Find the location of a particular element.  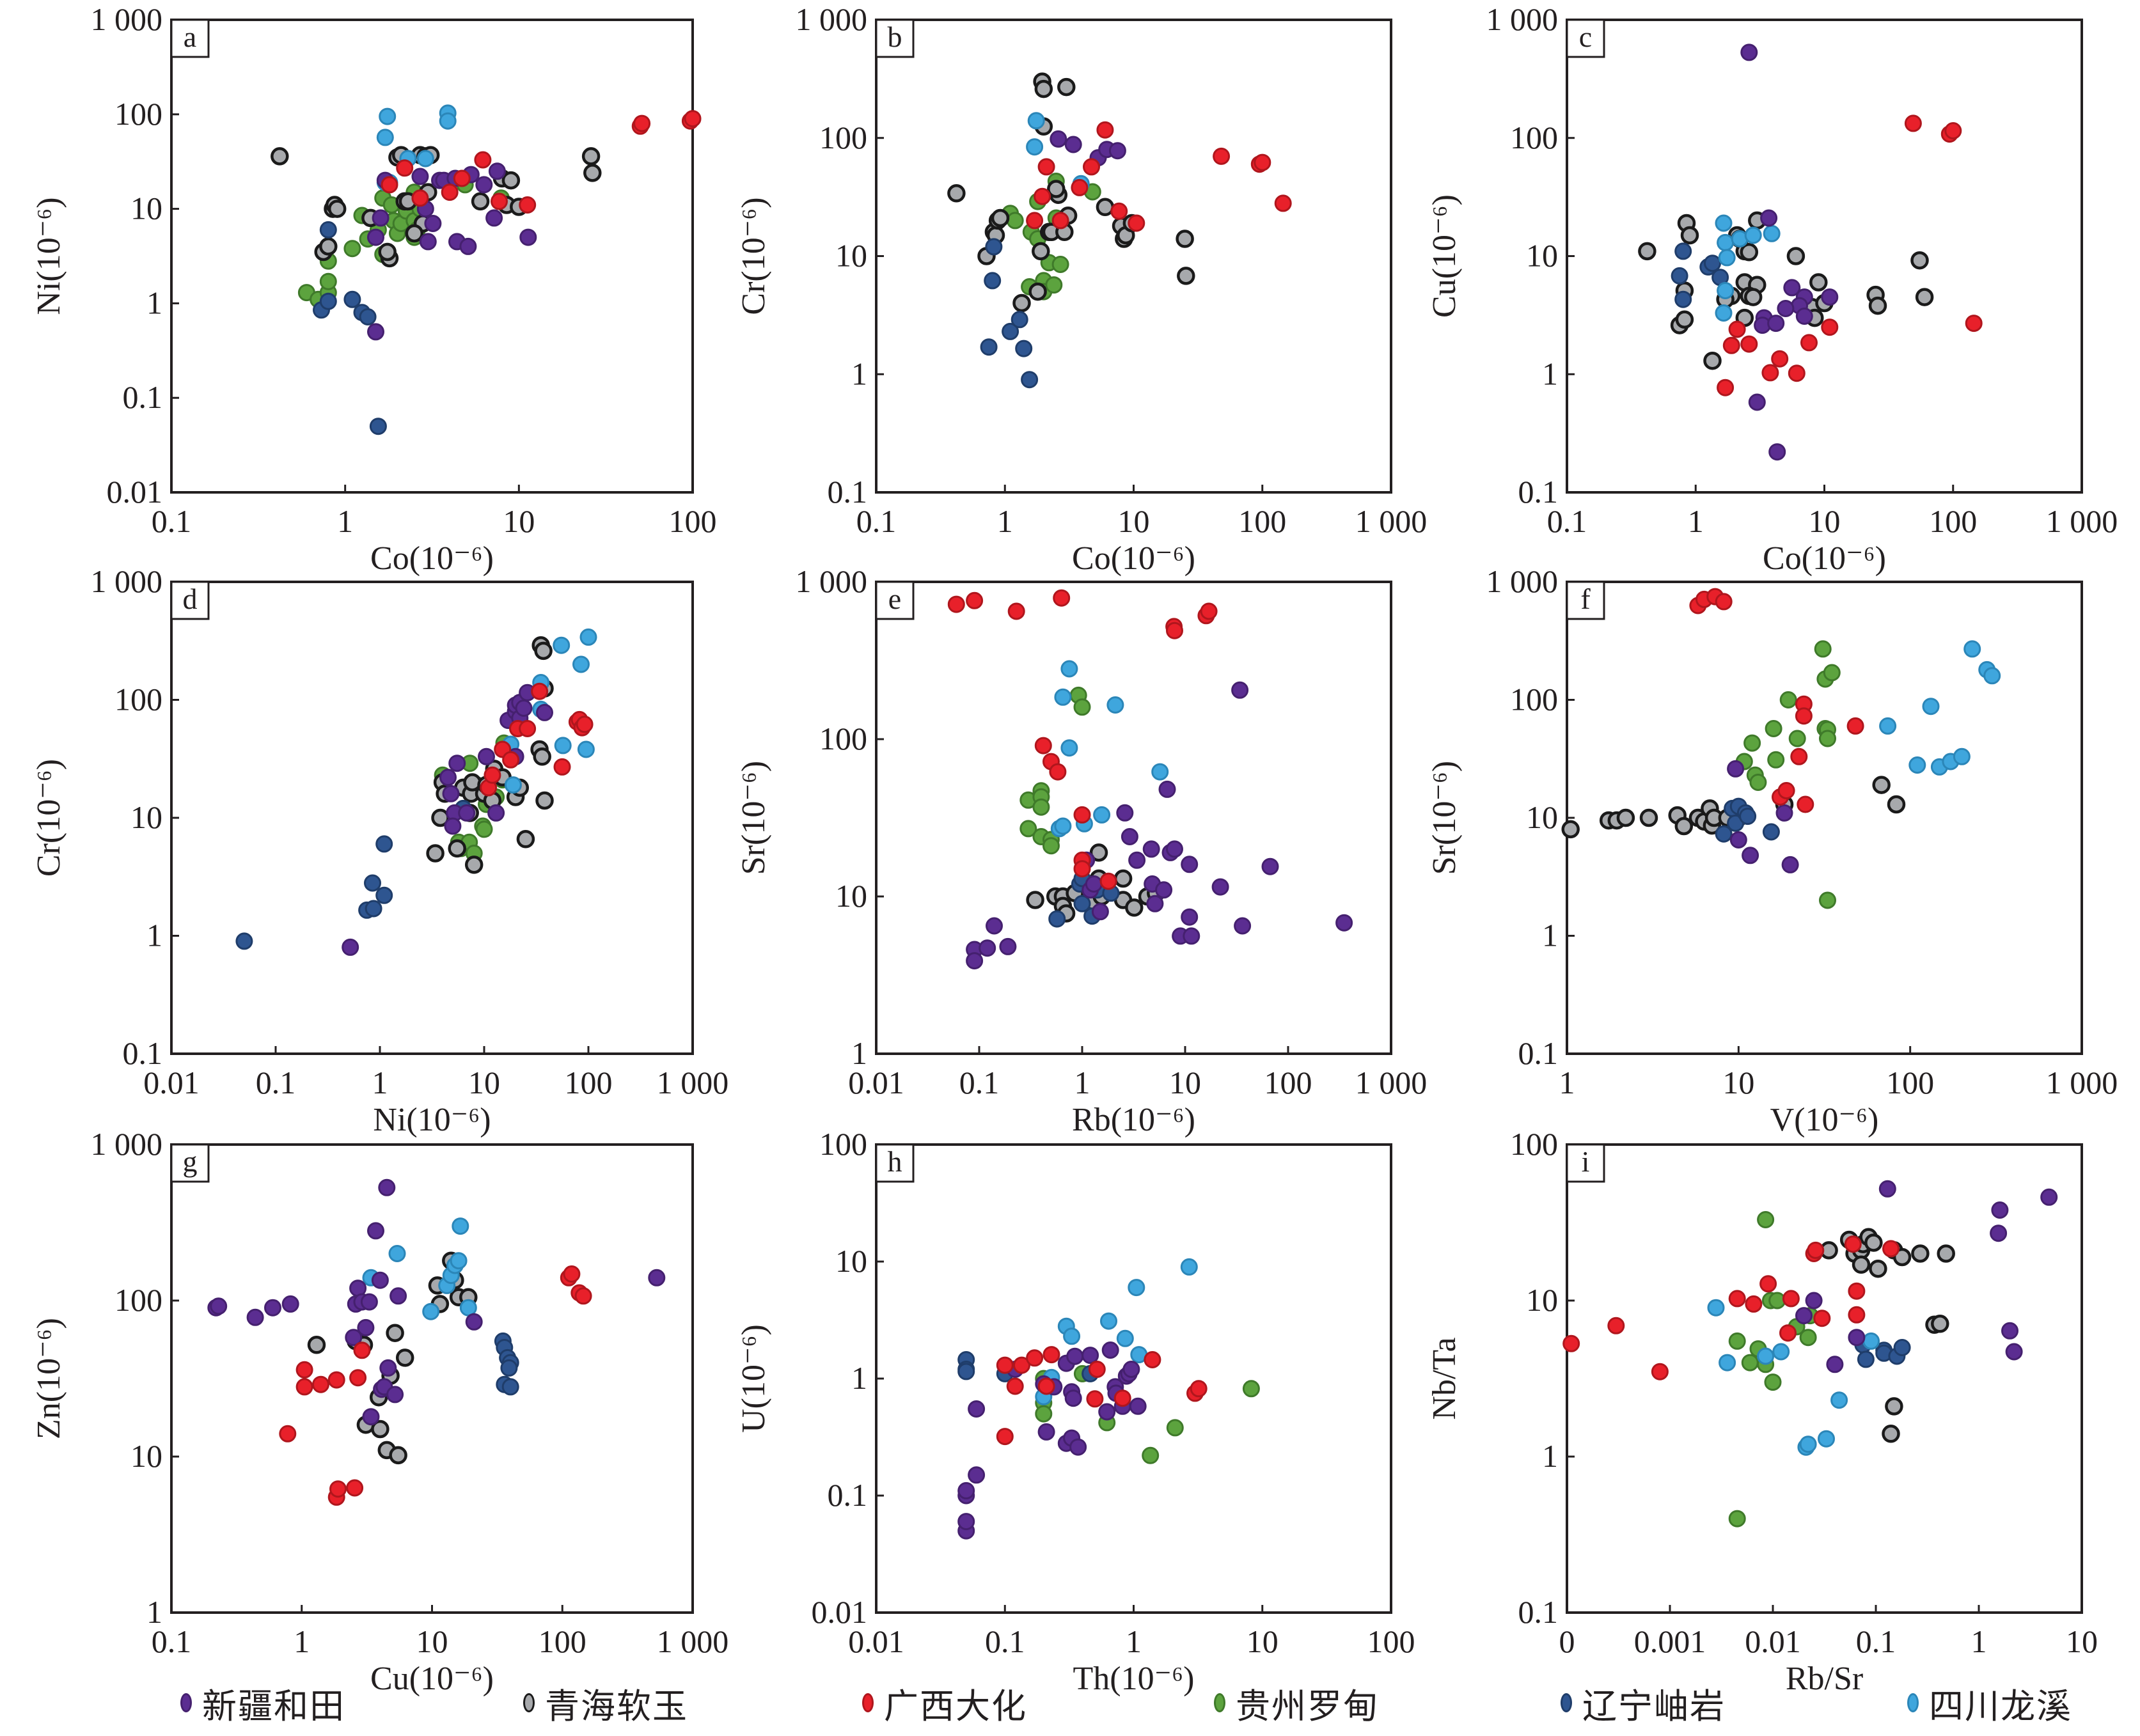

x-tick-label-i: 0.01 is located at coordinates (1773, 1641).